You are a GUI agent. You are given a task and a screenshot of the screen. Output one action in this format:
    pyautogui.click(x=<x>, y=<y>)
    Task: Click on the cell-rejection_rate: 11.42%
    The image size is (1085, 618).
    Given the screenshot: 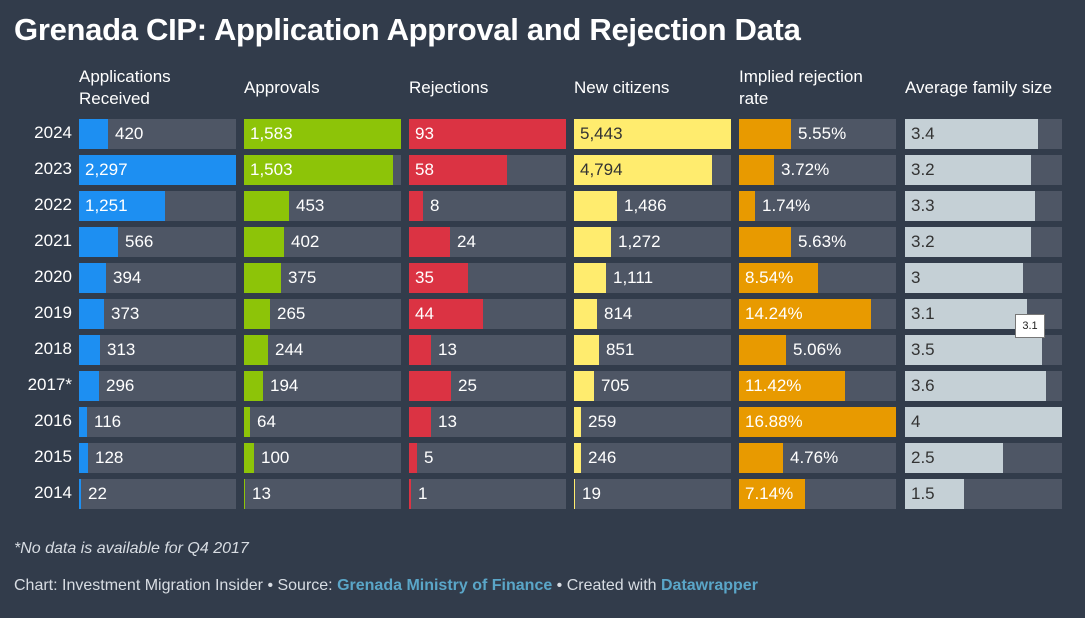 What is the action you would take?
    pyautogui.click(x=817, y=386)
    